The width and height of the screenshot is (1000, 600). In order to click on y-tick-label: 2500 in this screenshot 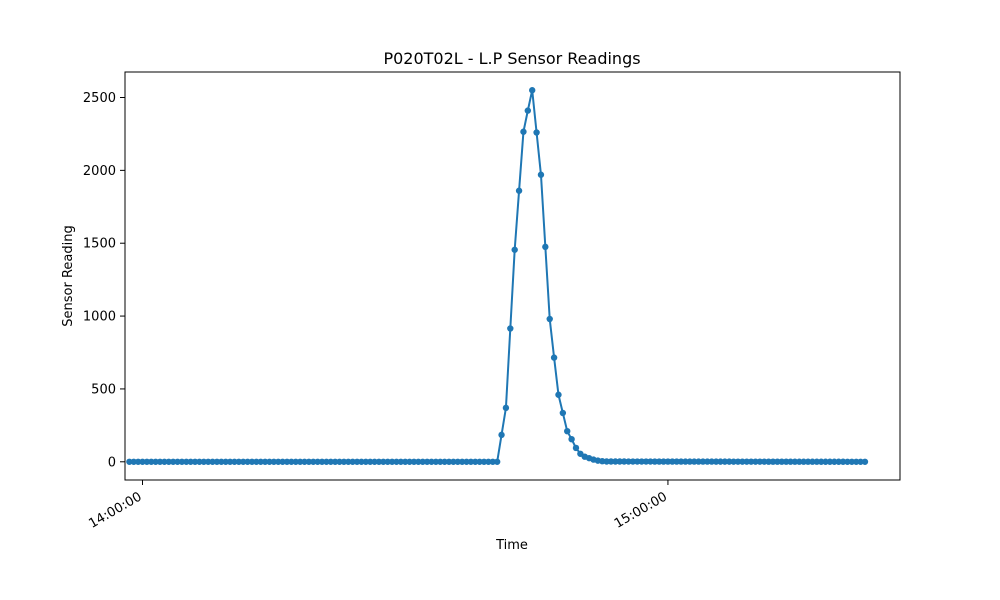, I will do `click(99, 98)`.